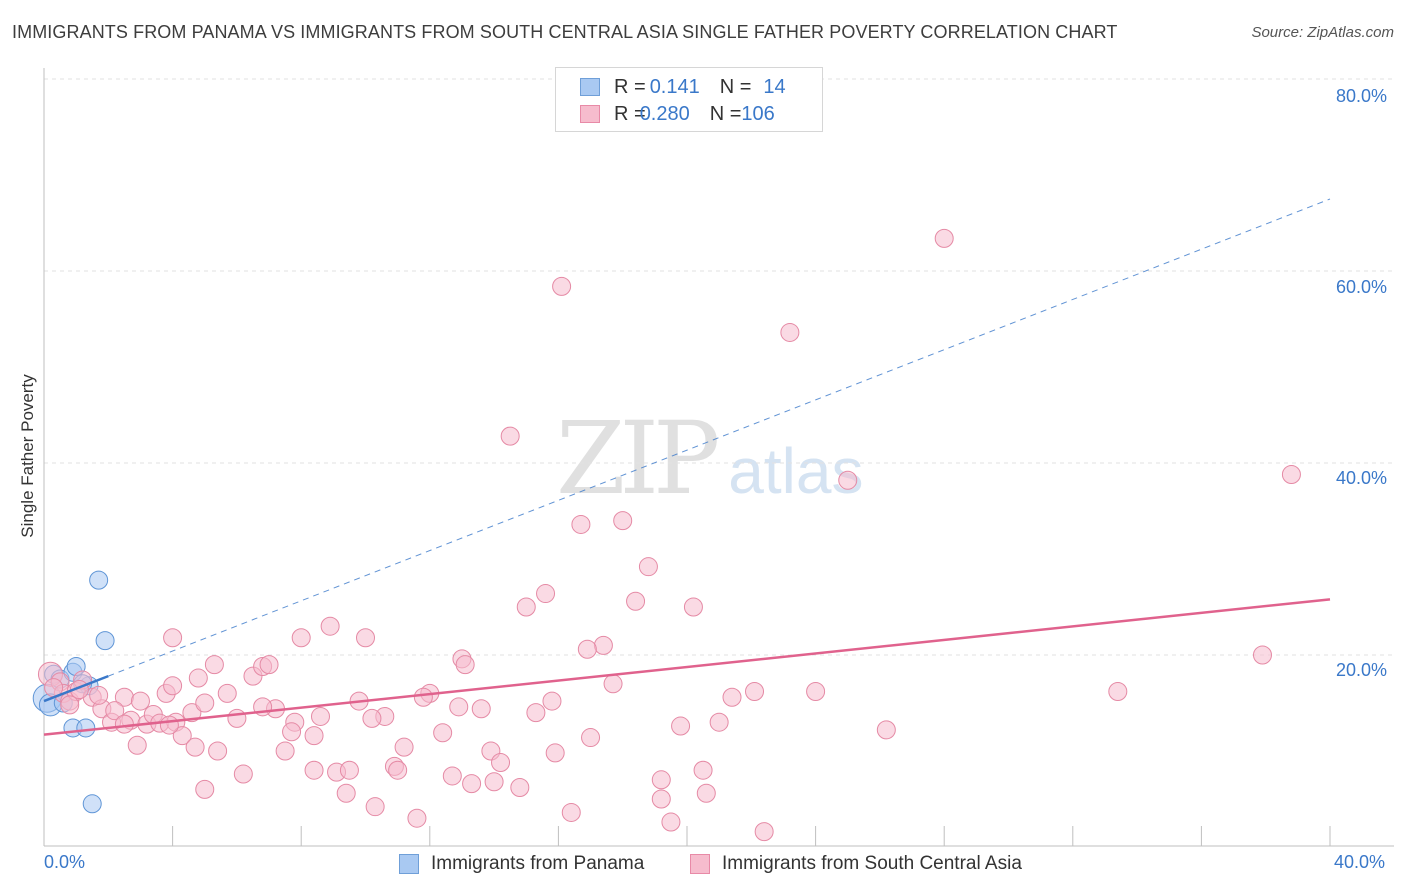  I want to click on legend-item-south-central-asia: Immigrants from South Central Asia, so click(856, 864).